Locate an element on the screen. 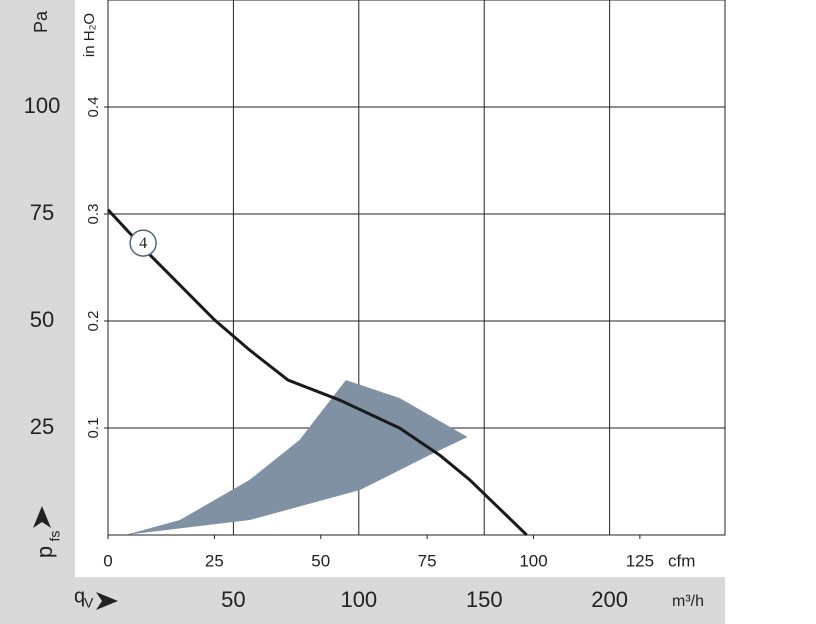  y-tick-label: 100 is located at coordinates (42, 105).